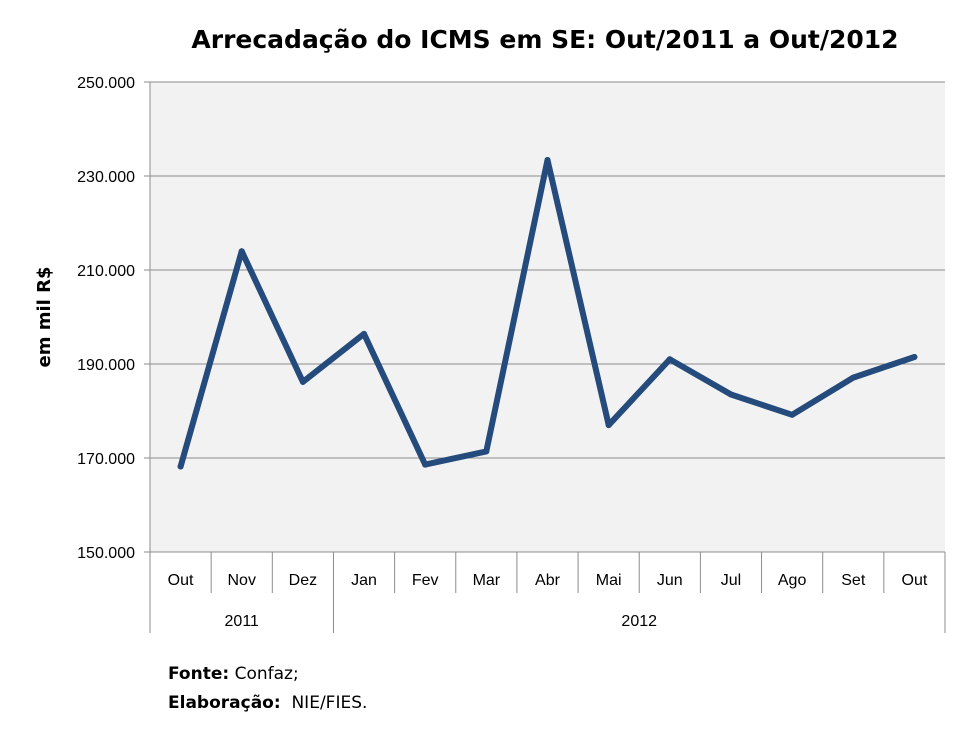 The width and height of the screenshot is (967, 733). What do you see at coordinates (364, 580) in the screenshot?
I see `x-tick-label: Jan` at bounding box center [364, 580].